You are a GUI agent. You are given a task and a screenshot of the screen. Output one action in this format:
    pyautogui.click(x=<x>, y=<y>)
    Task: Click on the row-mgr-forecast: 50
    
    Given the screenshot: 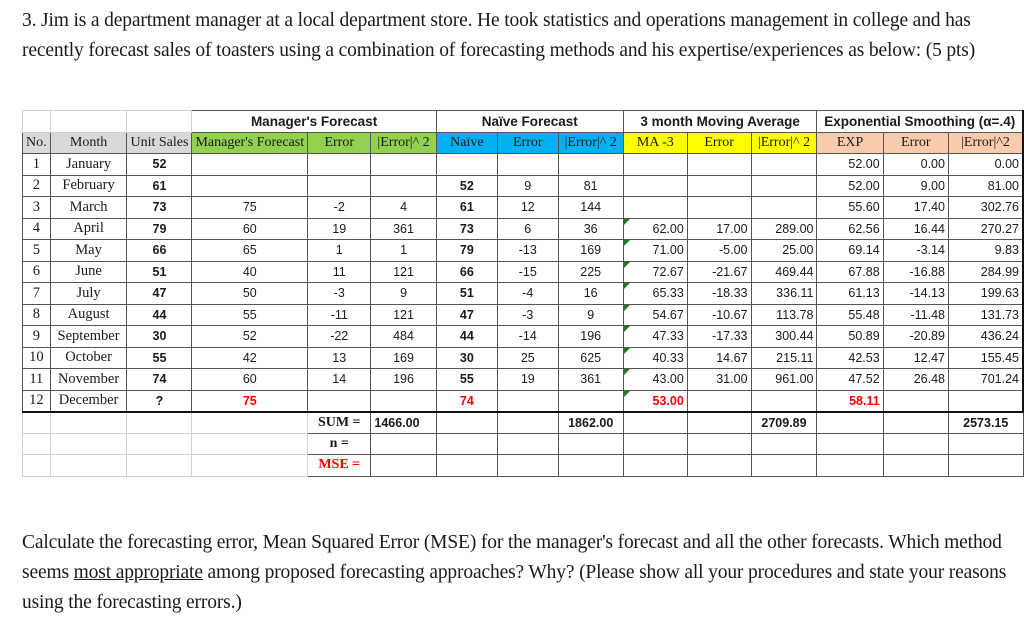 What is the action you would take?
    pyautogui.click(x=250, y=293)
    